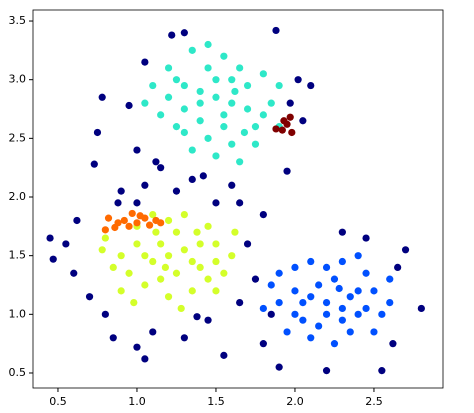  I want to click on x-tick-label: 1.0, so click(137, 401).